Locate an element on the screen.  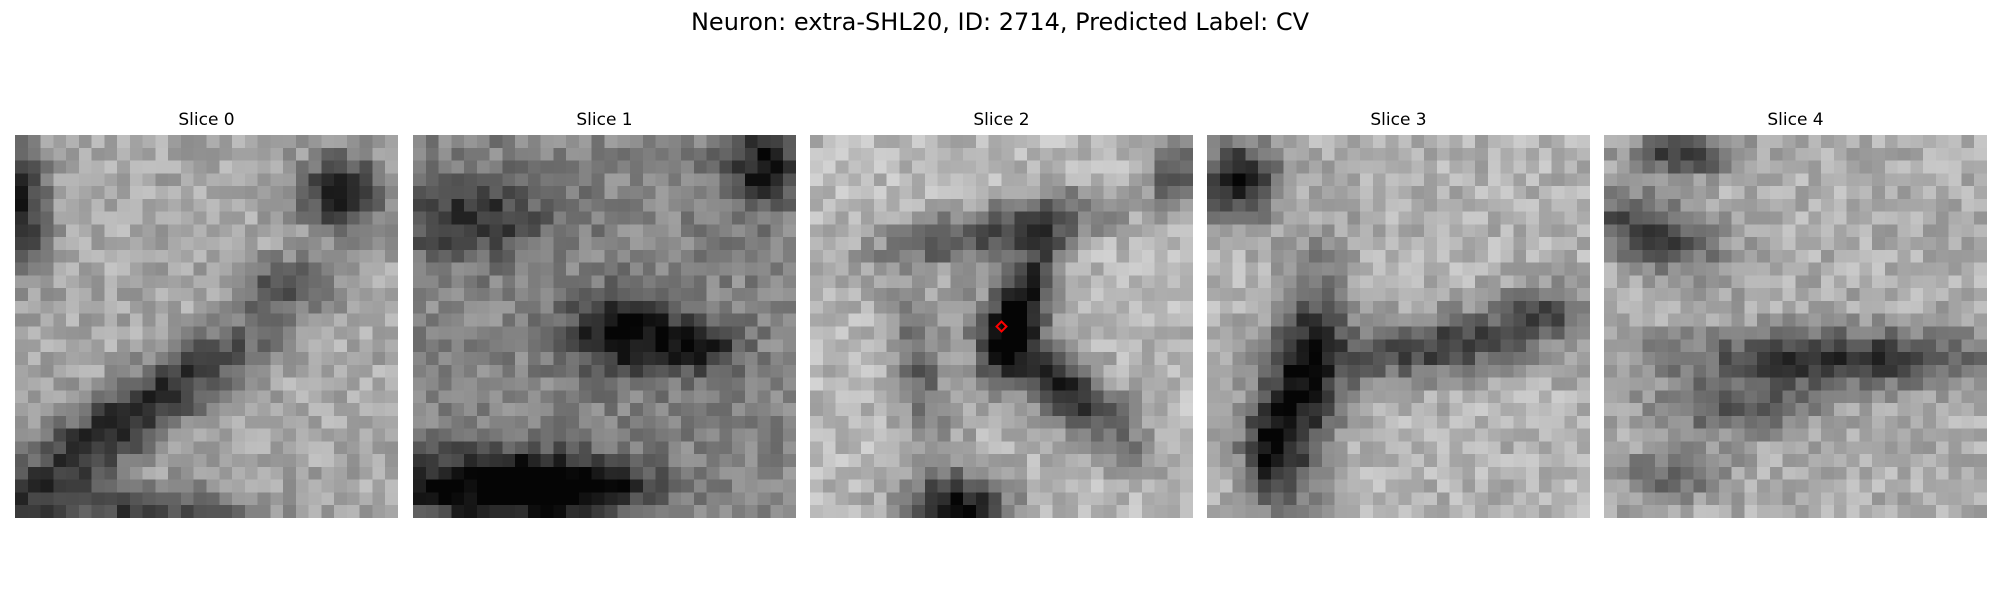
slice-panel-1: Slice 1 is located at coordinates (604, 312).